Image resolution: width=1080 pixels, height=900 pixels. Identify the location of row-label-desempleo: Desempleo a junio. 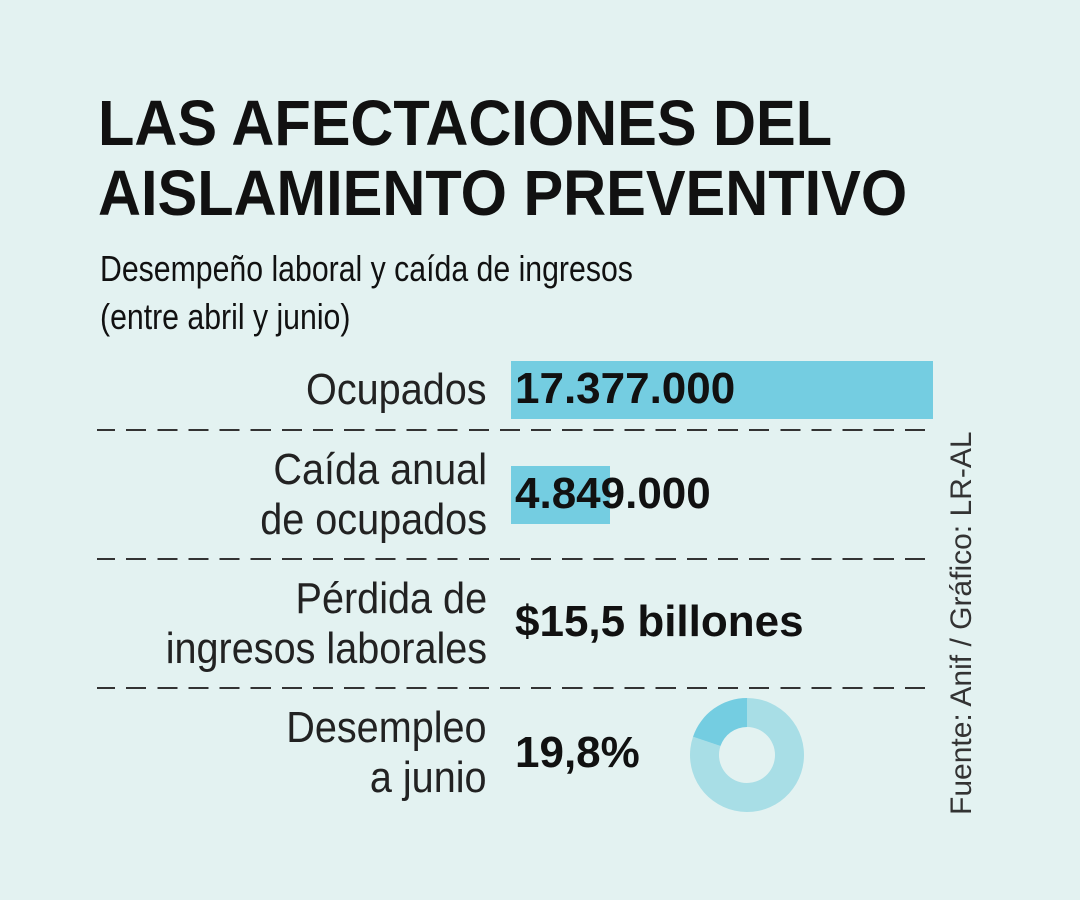
(387, 753).